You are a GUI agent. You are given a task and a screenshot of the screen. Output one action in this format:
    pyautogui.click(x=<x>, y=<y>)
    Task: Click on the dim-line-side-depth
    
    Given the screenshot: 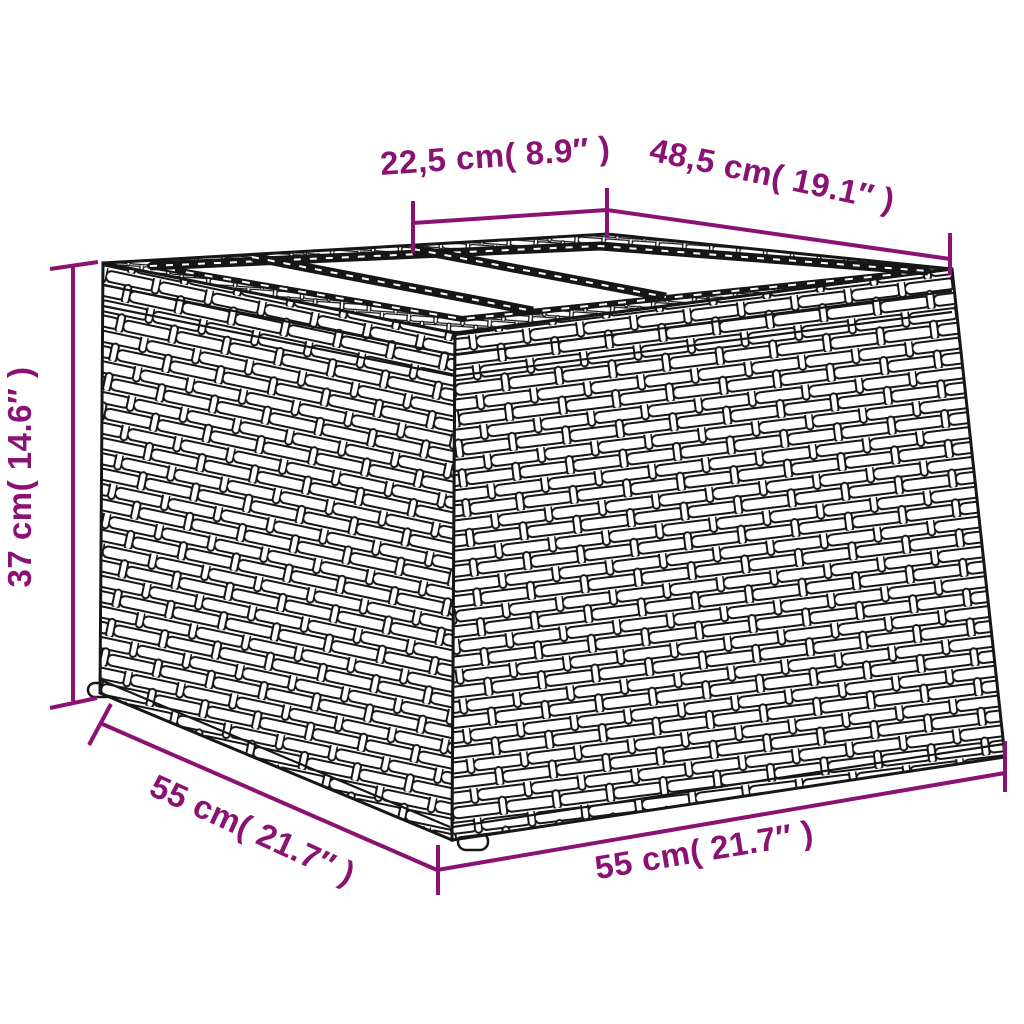 What is the action you would take?
    pyautogui.click(x=262, y=787)
    